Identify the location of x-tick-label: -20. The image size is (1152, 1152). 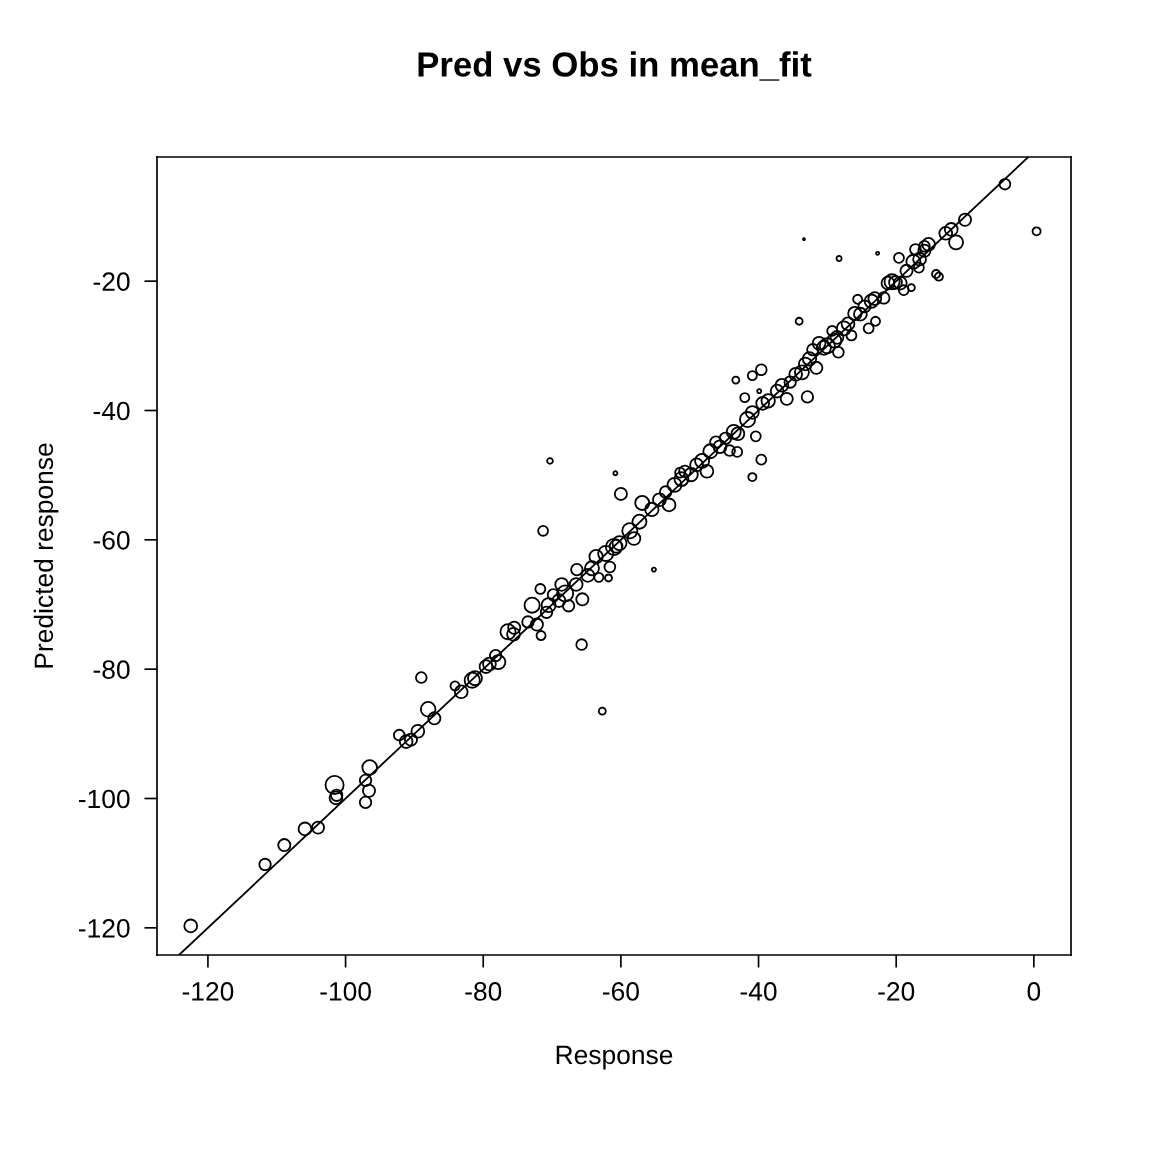
(896, 991).